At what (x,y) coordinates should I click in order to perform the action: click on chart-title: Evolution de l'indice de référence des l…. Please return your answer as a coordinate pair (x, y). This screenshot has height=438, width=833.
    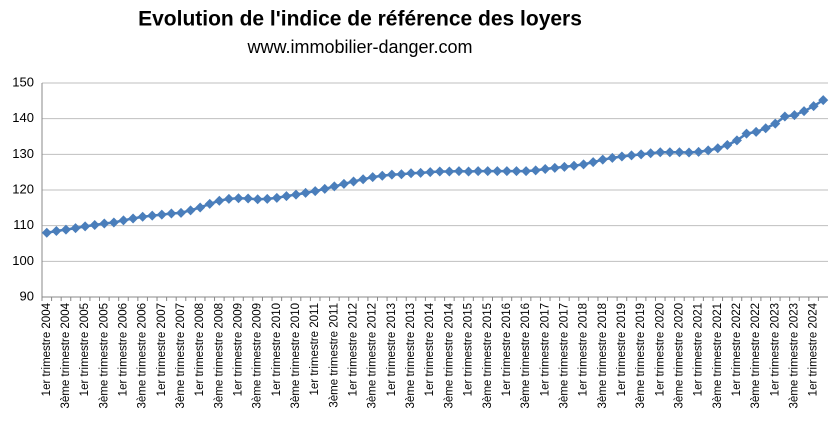
    Looking at the image, I should click on (360, 19).